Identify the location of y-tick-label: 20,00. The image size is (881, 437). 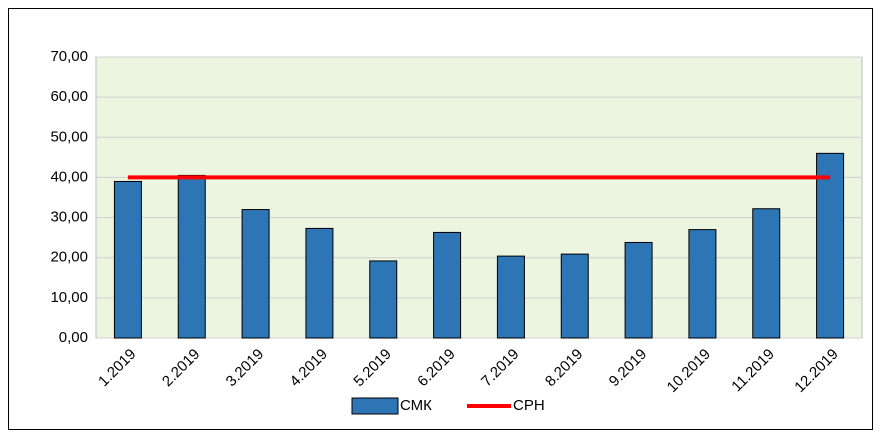
(69, 257).